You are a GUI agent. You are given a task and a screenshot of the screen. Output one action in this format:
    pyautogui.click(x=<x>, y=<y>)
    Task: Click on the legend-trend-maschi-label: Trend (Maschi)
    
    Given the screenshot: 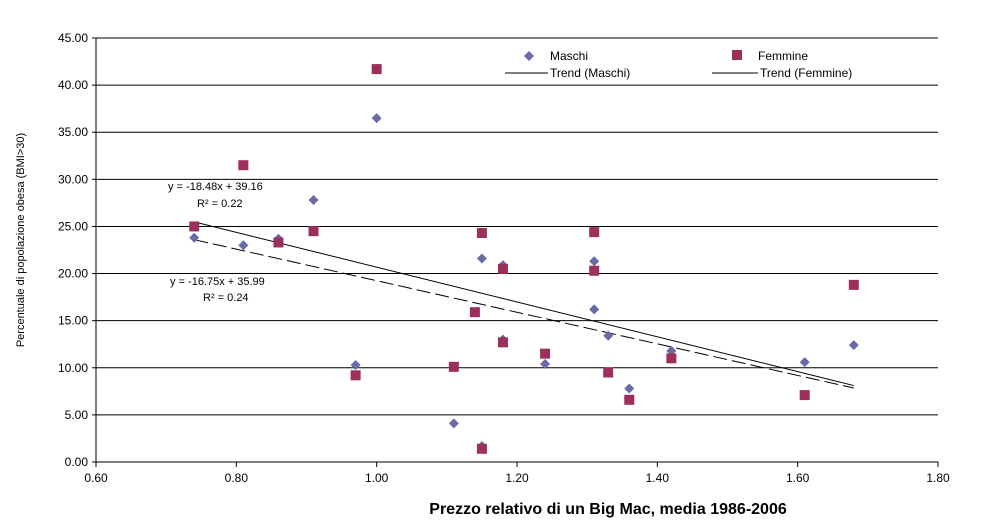 What is the action you would take?
    pyautogui.click(x=590, y=73)
    